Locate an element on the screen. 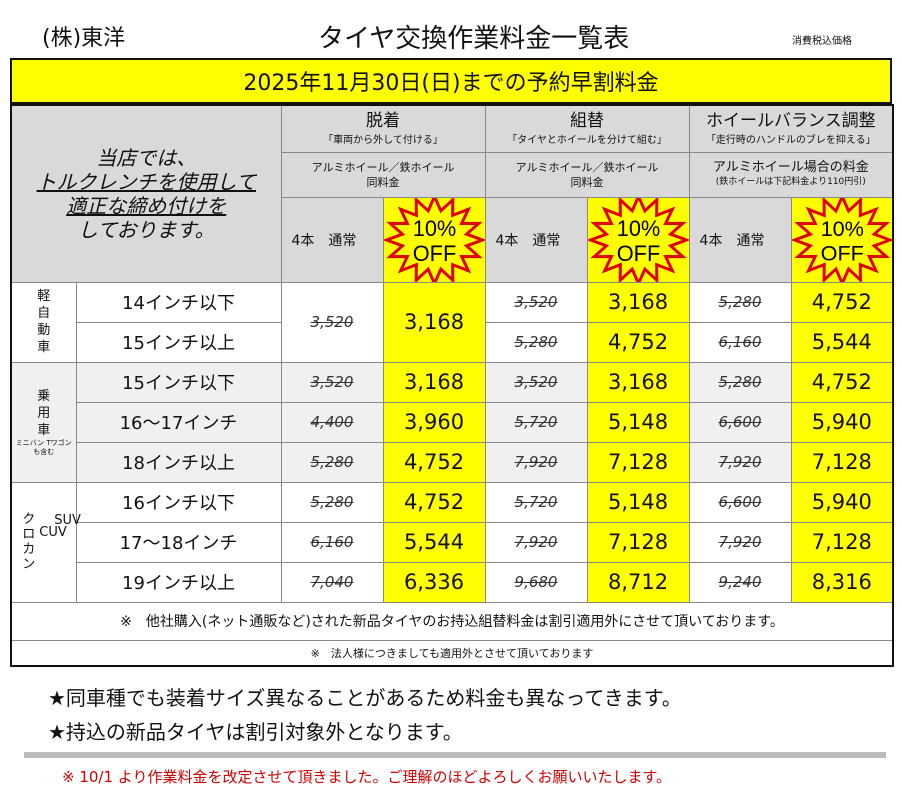  torque-note: 当店では、 トルクレンチを使用して 適正な締め付けを しております。 is located at coordinates (146, 193).